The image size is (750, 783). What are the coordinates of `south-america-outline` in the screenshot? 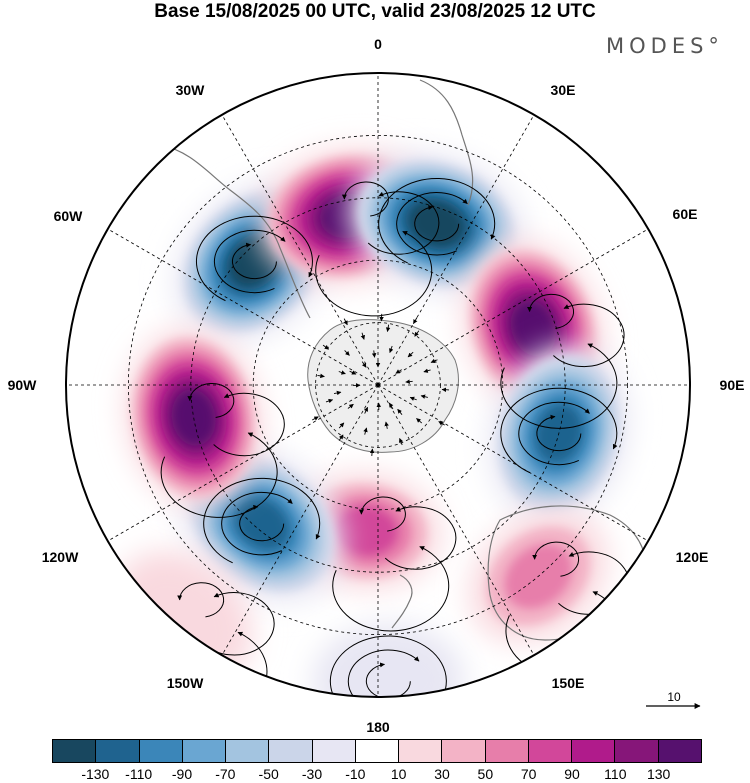 It's located at (235, 231).